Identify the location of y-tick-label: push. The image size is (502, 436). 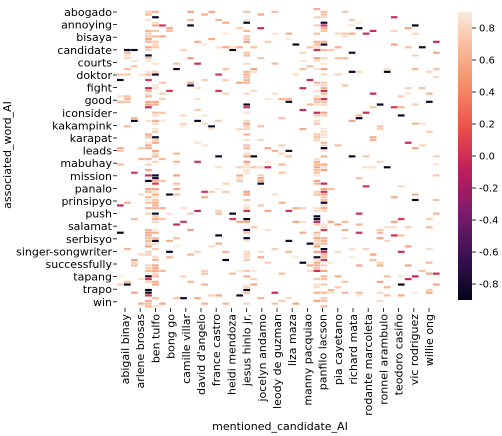
(98, 214).